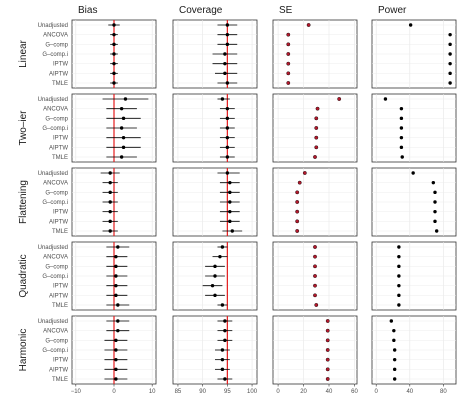 This screenshot has height=410, width=474. I want to click on panel-flattening-se, so click(315, 202).